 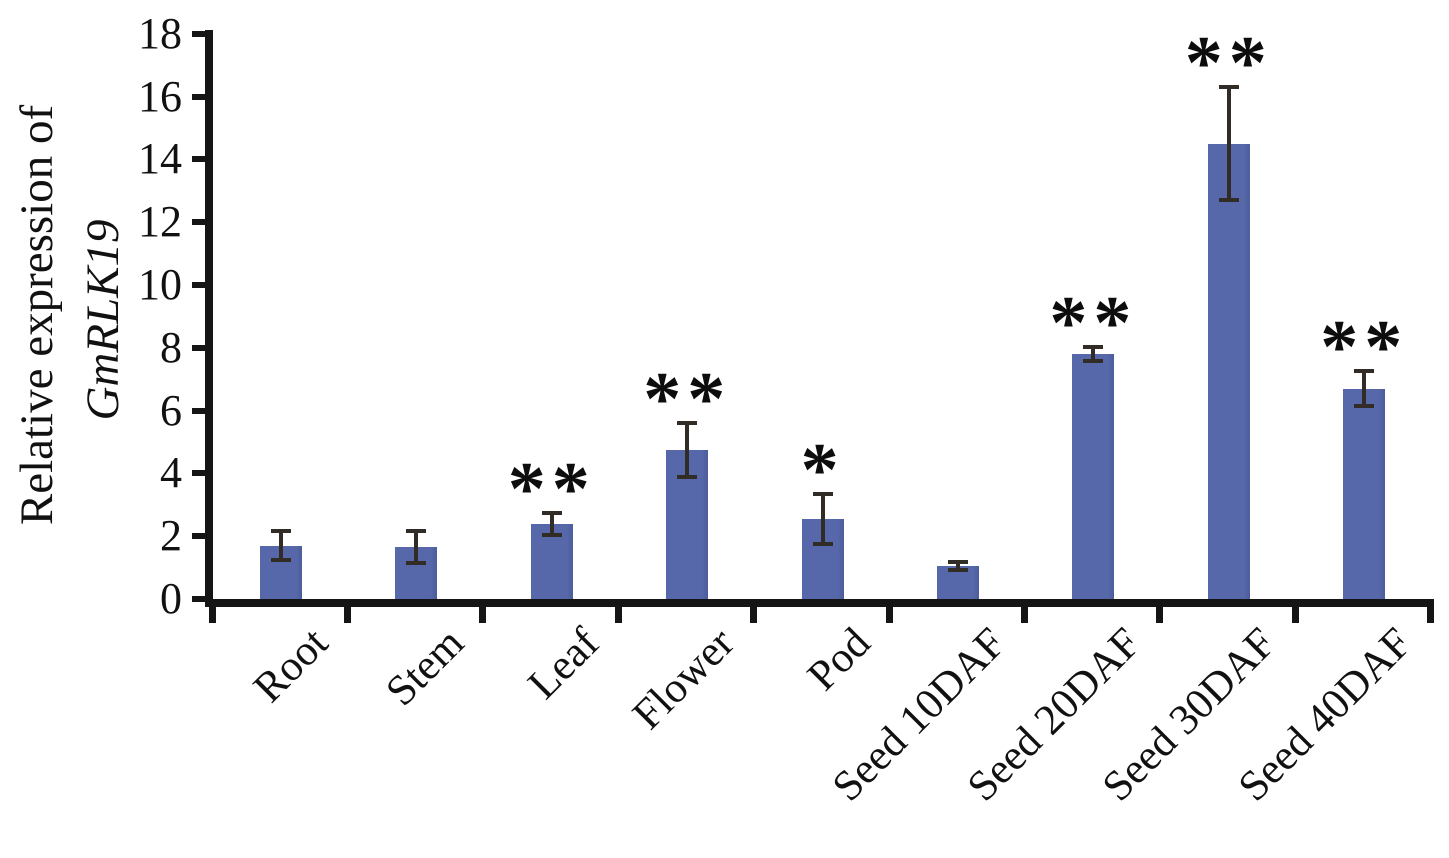 I want to click on error-bar-leaf, so click(x=551, y=523).